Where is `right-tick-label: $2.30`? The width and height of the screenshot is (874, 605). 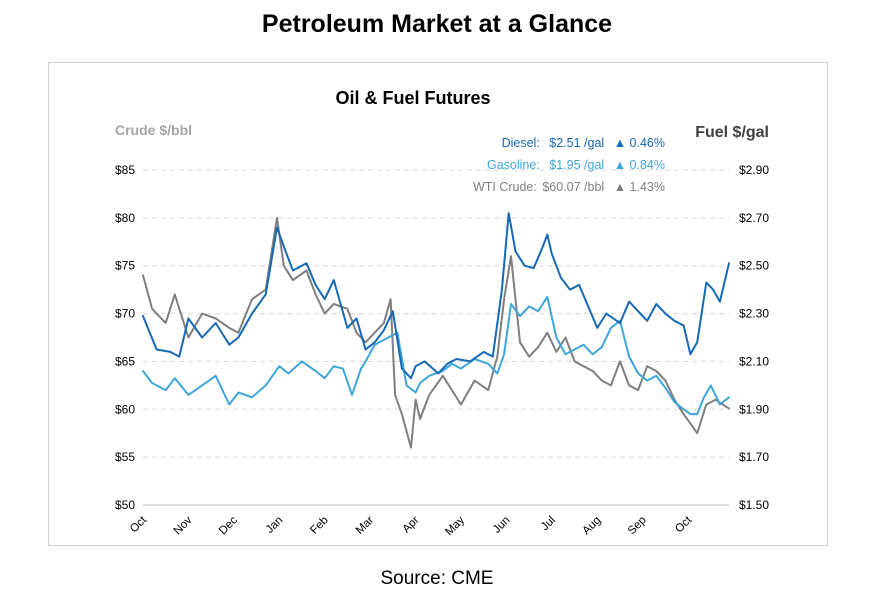 right-tick-label: $2.30 is located at coordinates (754, 314).